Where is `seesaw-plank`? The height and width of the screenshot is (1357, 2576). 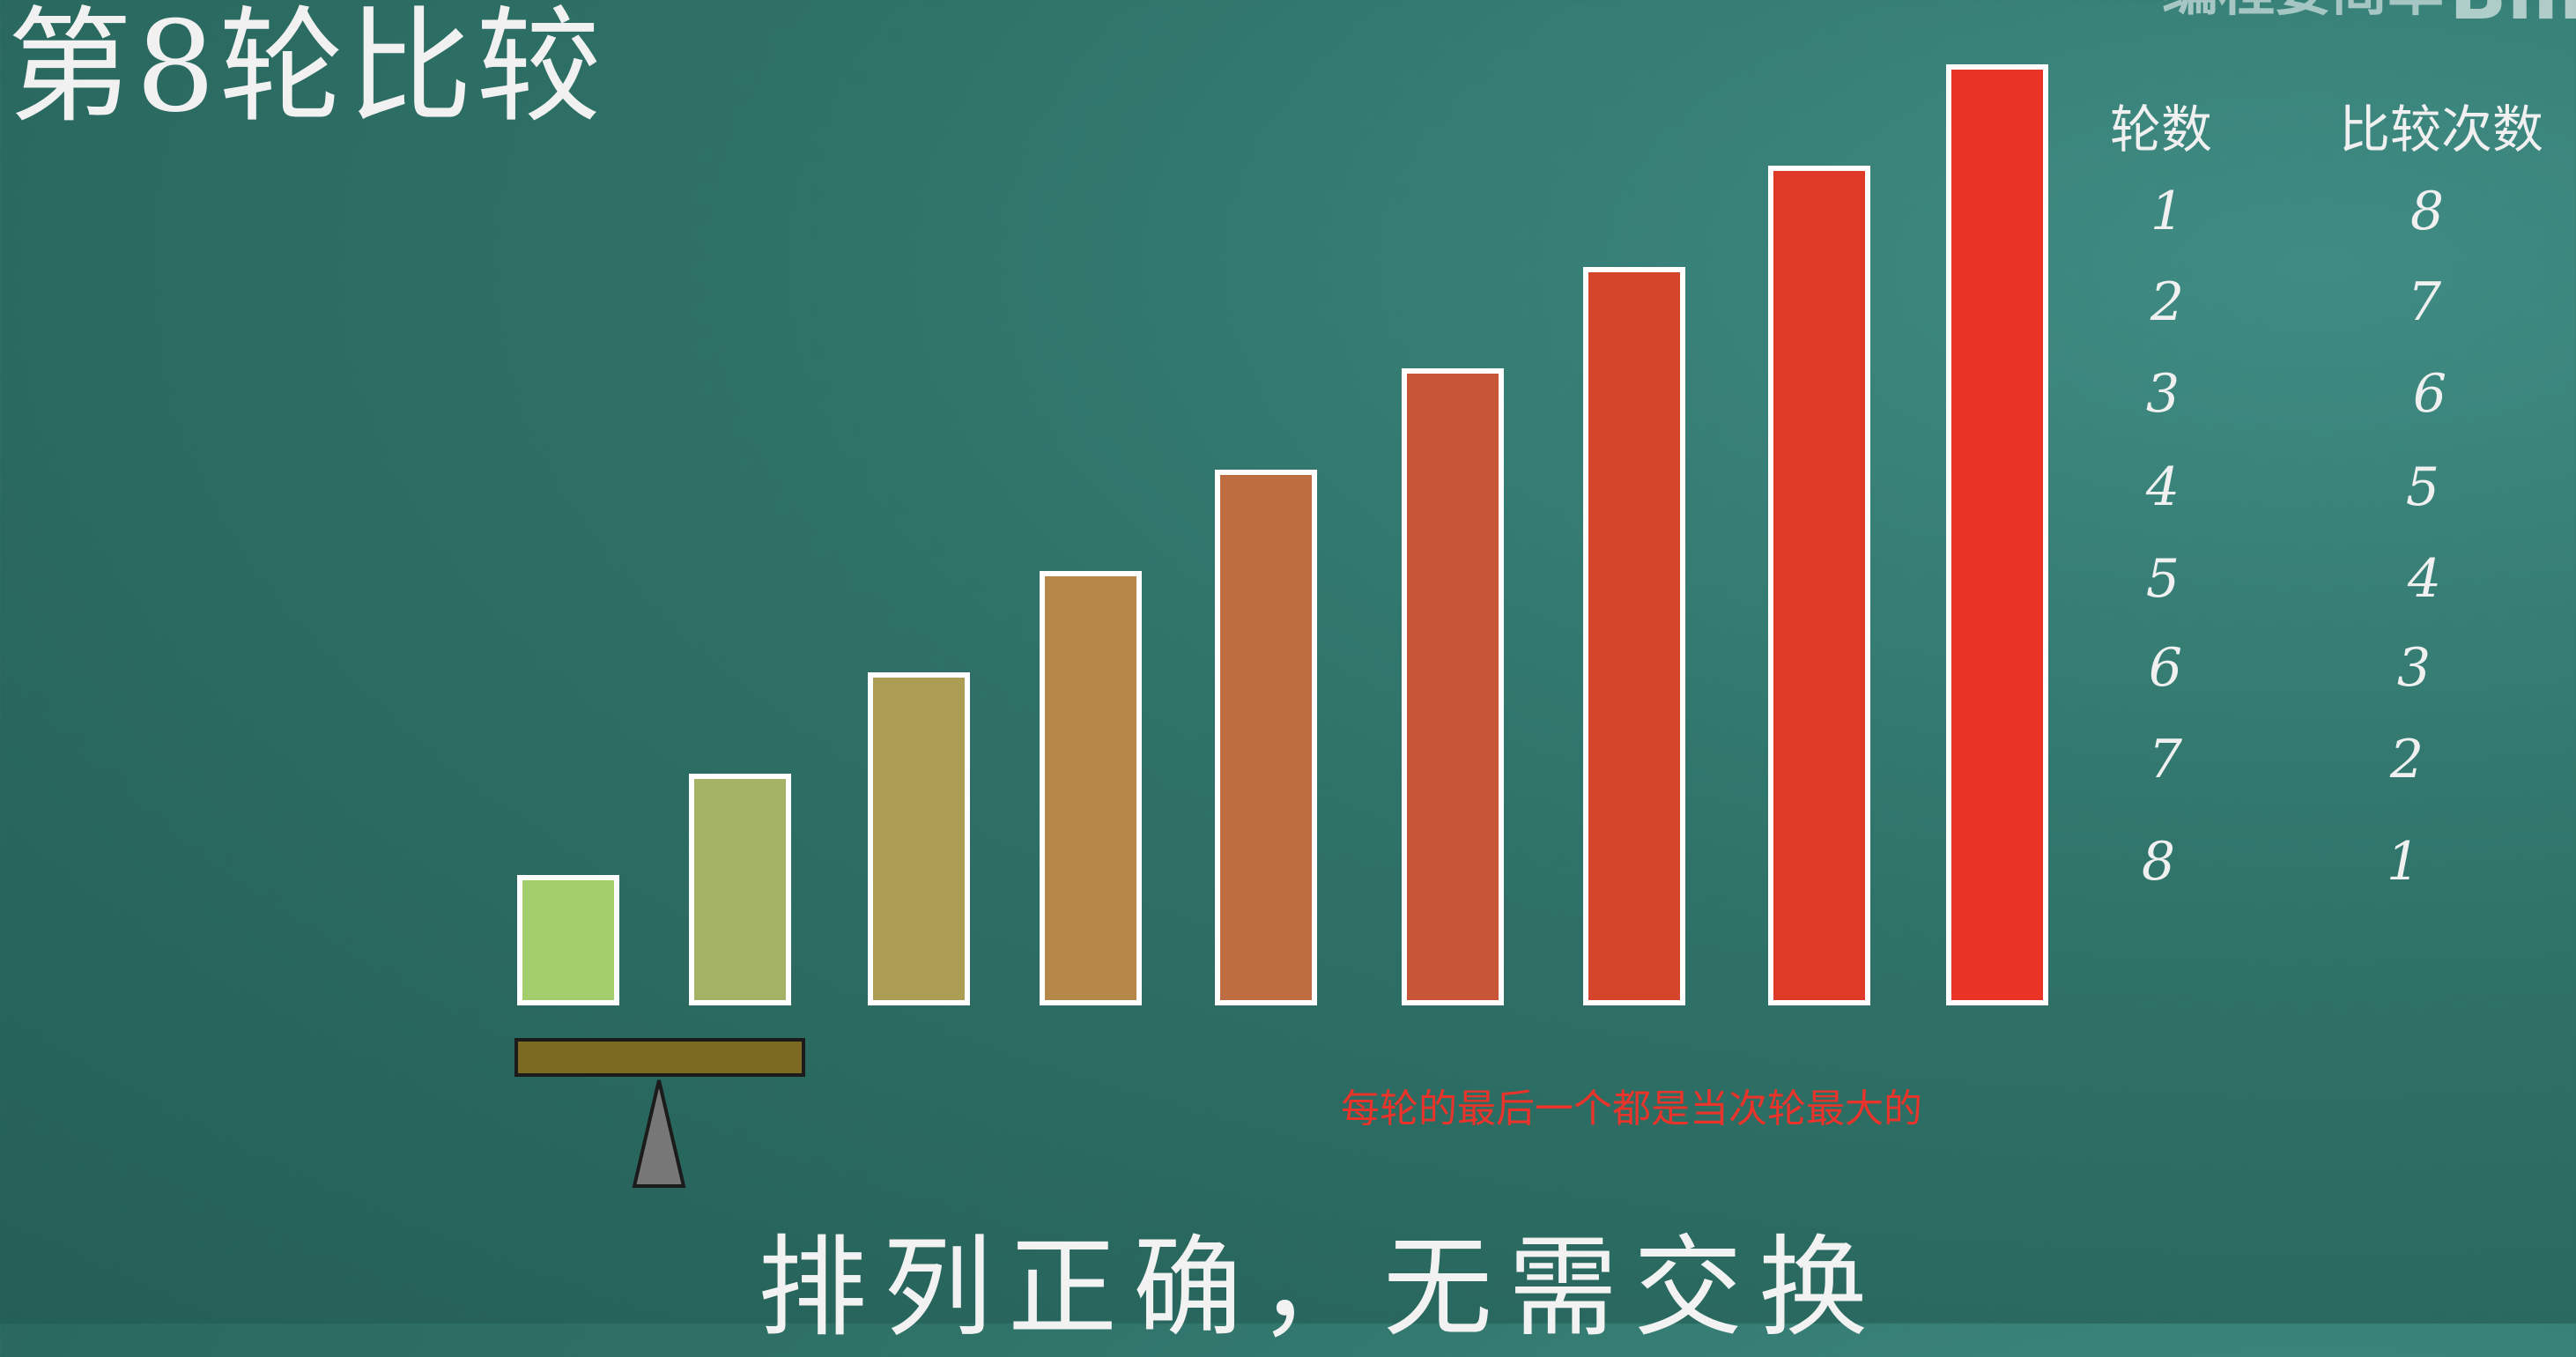
seesaw-plank is located at coordinates (660, 1057).